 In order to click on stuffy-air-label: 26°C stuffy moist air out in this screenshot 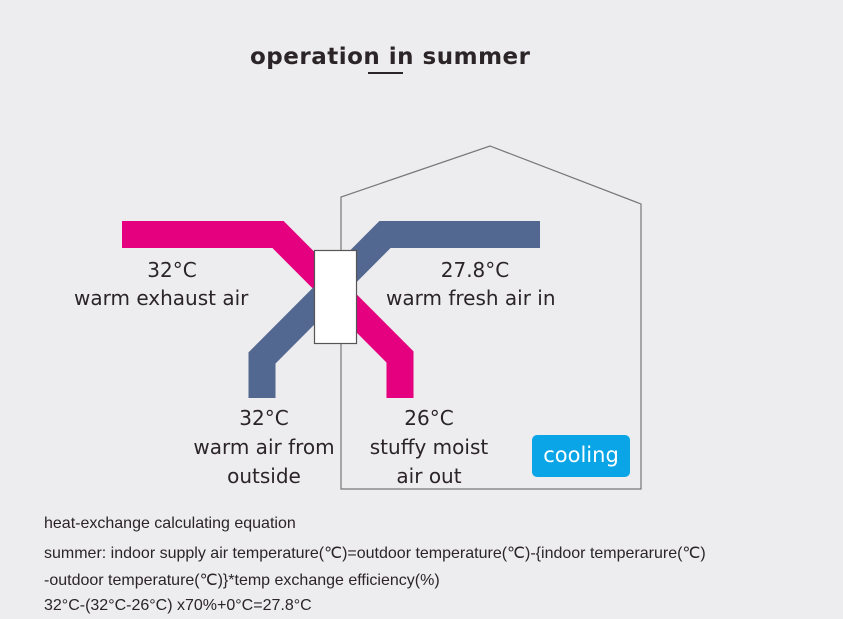, I will do `click(429, 447)`.